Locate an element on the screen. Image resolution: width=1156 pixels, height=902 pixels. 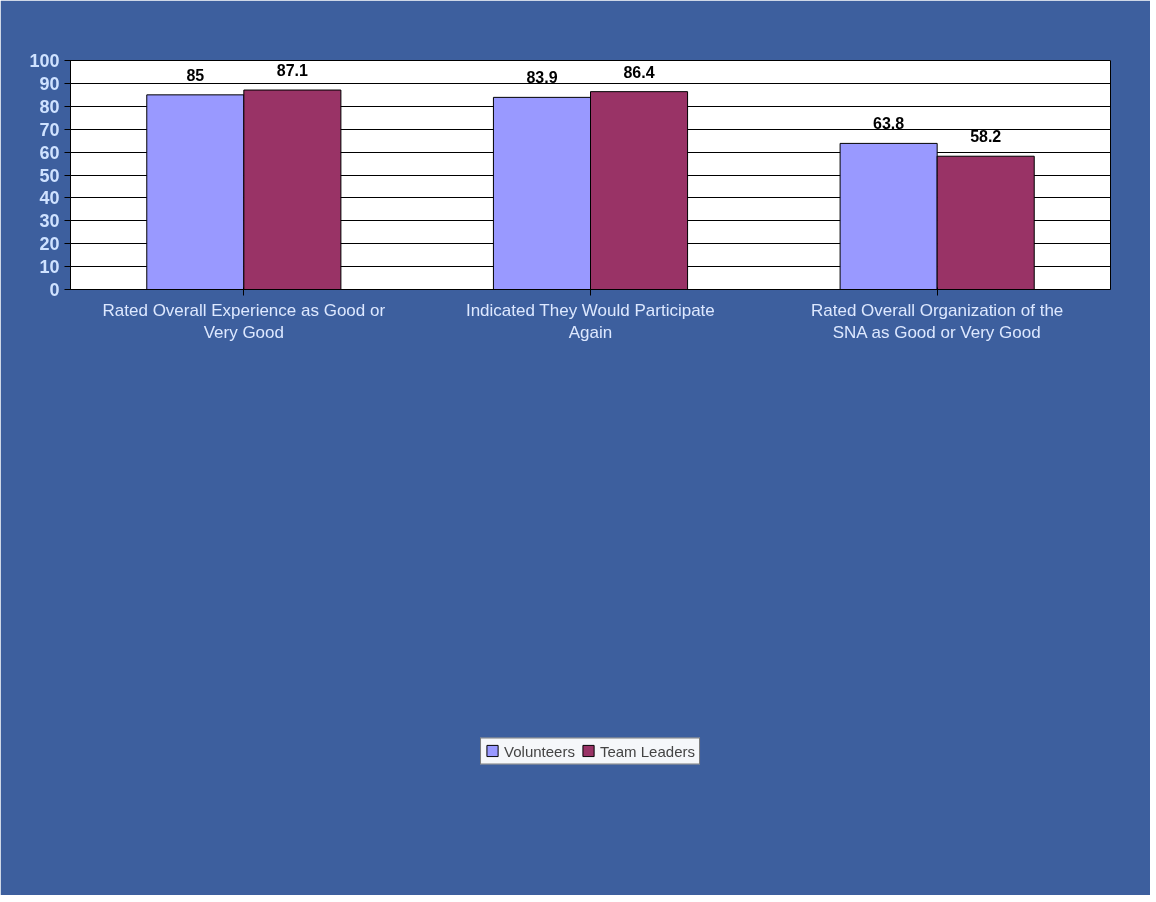
data-label: 86.4 is located at coordinates (639, 72).